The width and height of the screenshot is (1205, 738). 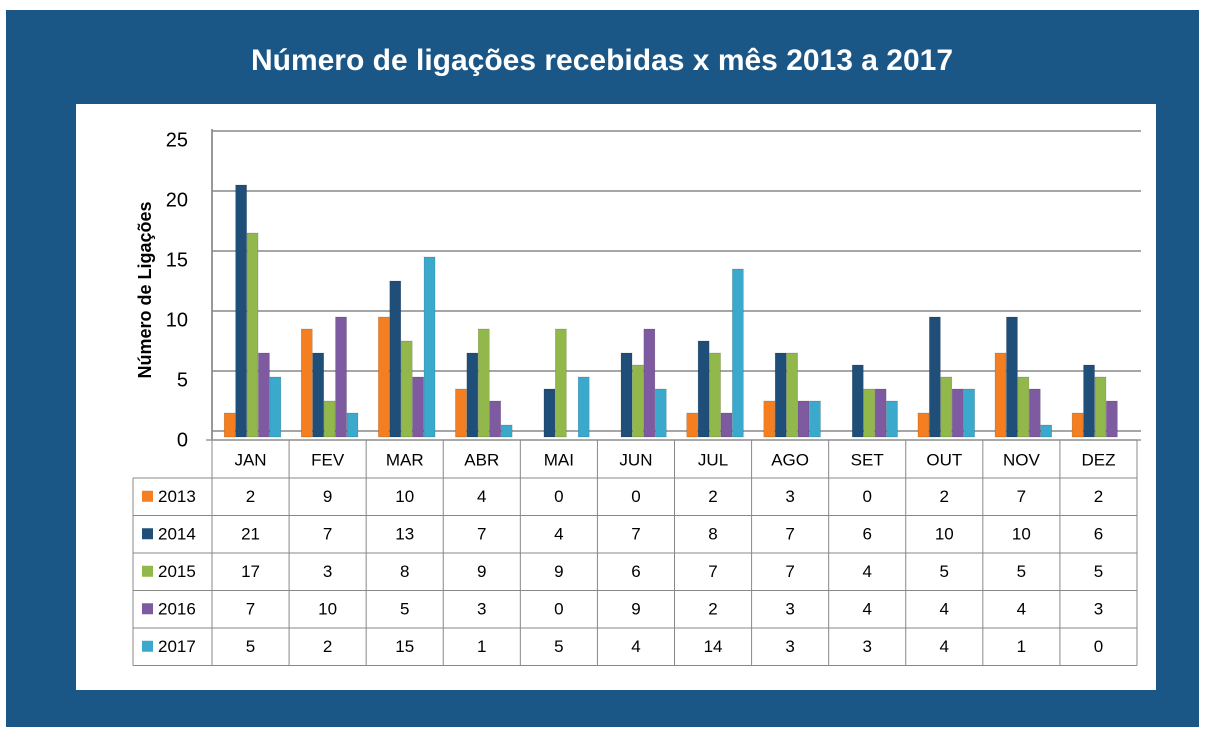 I want to click on x-tick-label: MAR, so click(x=405, y=459).